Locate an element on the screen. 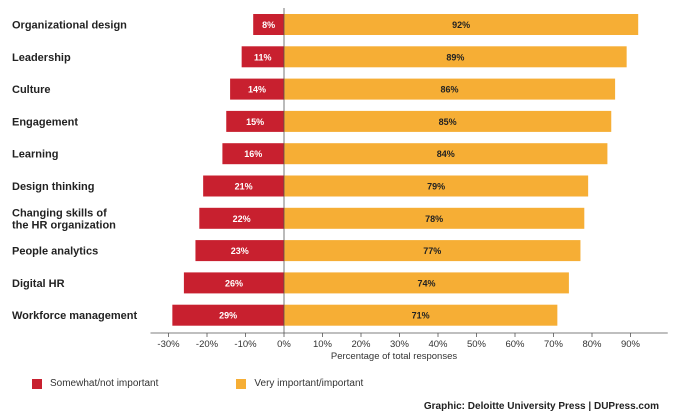 Image resolution: width=677 pixels, height=420 pixels. data-label: 29% is located at coordinates (228, 316).